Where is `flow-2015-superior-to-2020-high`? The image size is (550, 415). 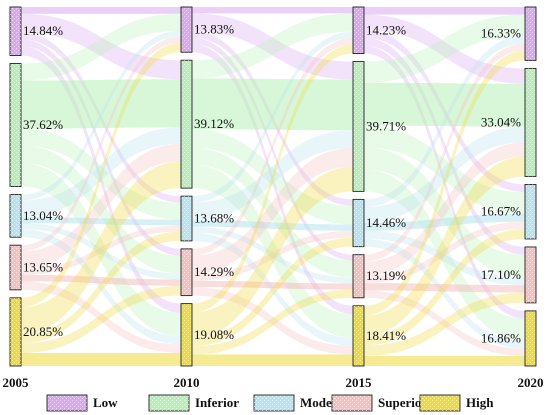
flow-2015-superior-to-2020-high is located at coordinates (444, 323).